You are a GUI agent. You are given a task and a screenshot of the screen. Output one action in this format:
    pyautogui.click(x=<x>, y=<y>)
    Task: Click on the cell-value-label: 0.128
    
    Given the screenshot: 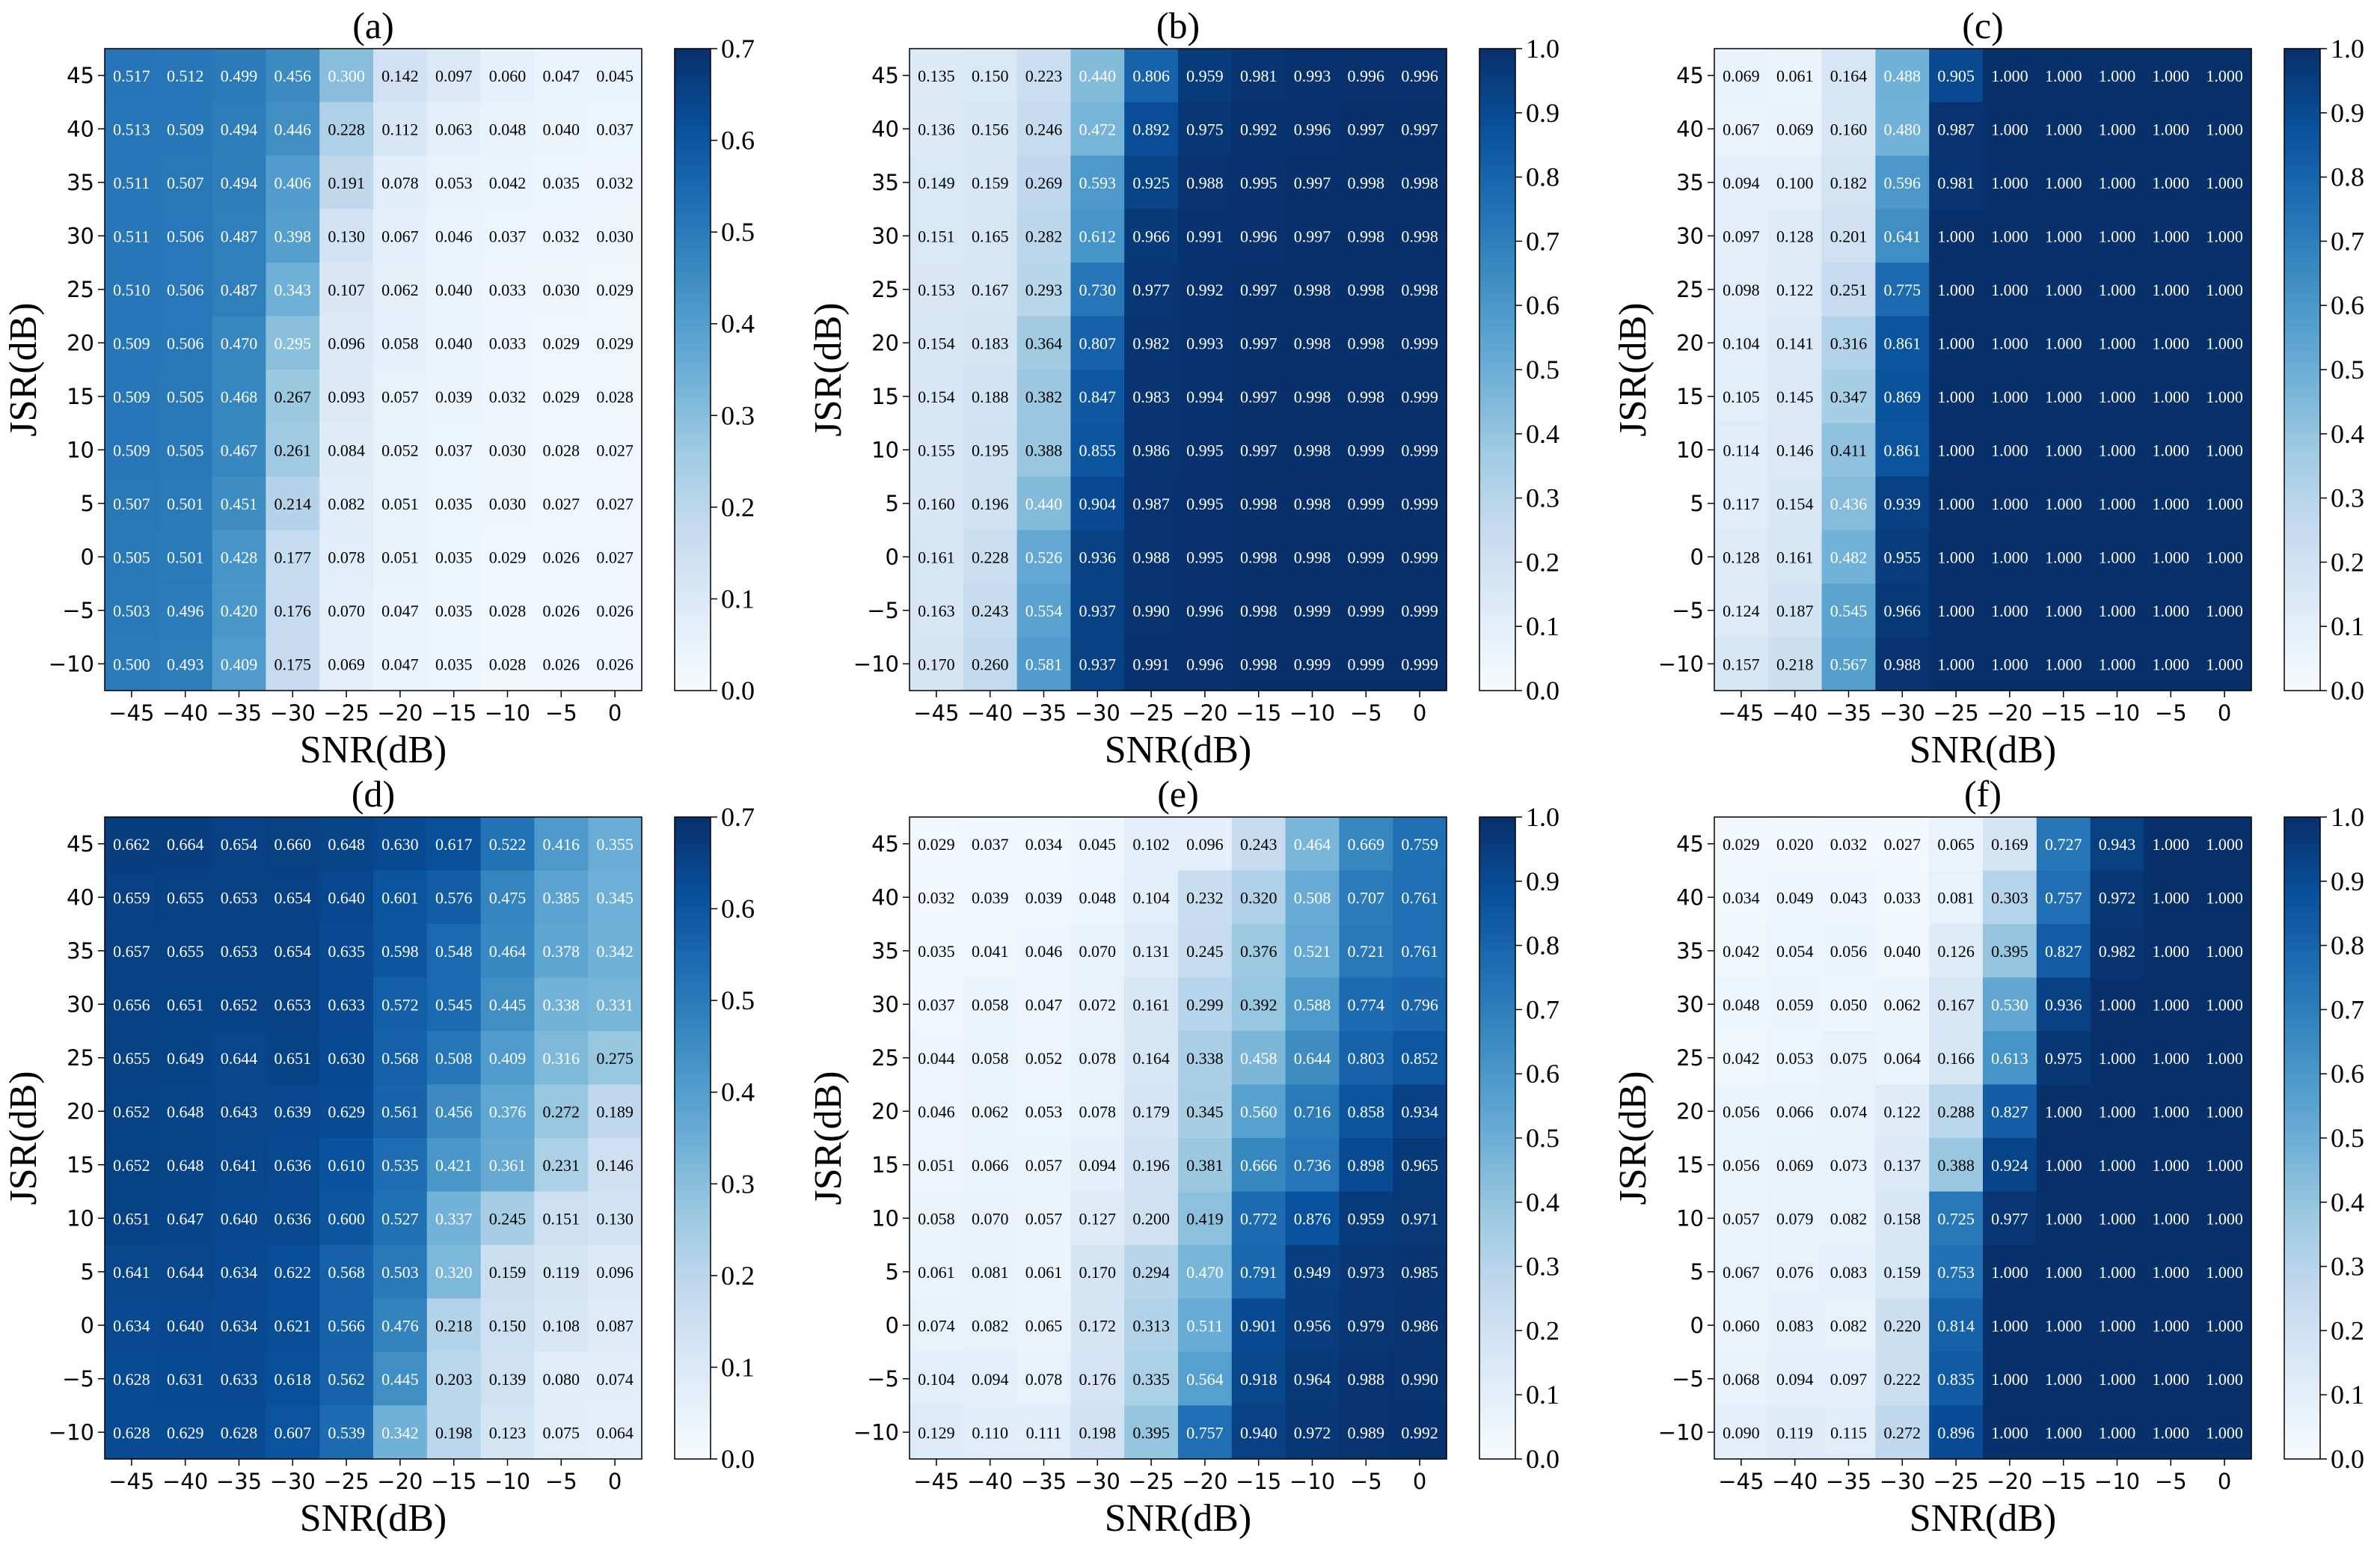 What is the action you would take?
    pyautogui.click(x=1795, y=236)
    